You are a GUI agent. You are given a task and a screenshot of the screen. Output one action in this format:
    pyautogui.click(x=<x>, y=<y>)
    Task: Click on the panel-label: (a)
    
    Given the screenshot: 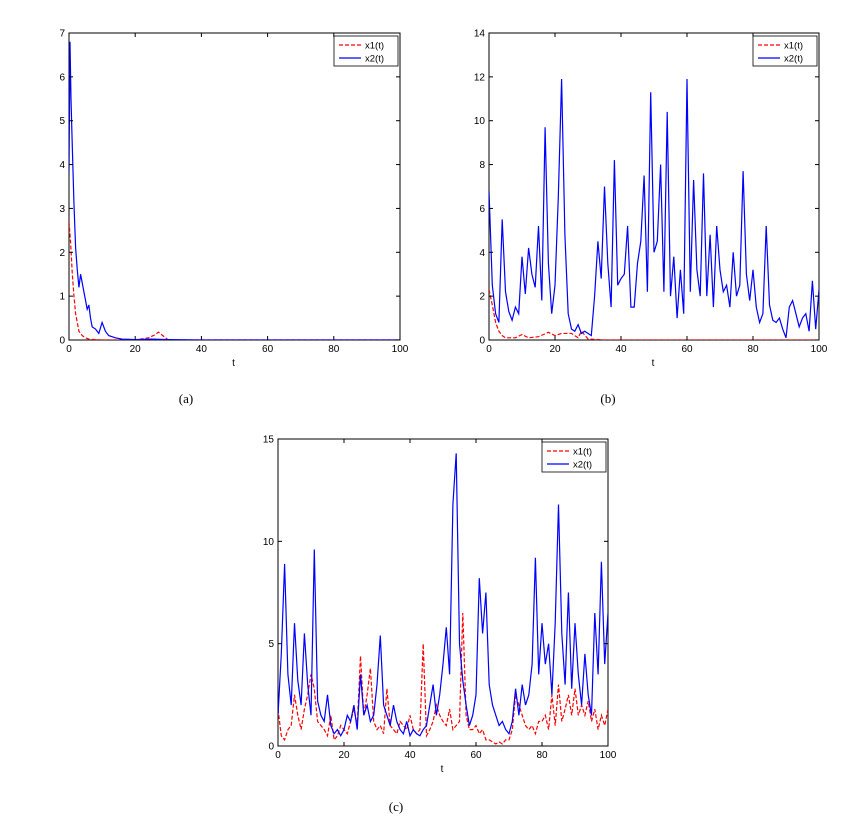 What is the action you would take?
    pyautogui.click(x=186, y=398)
    